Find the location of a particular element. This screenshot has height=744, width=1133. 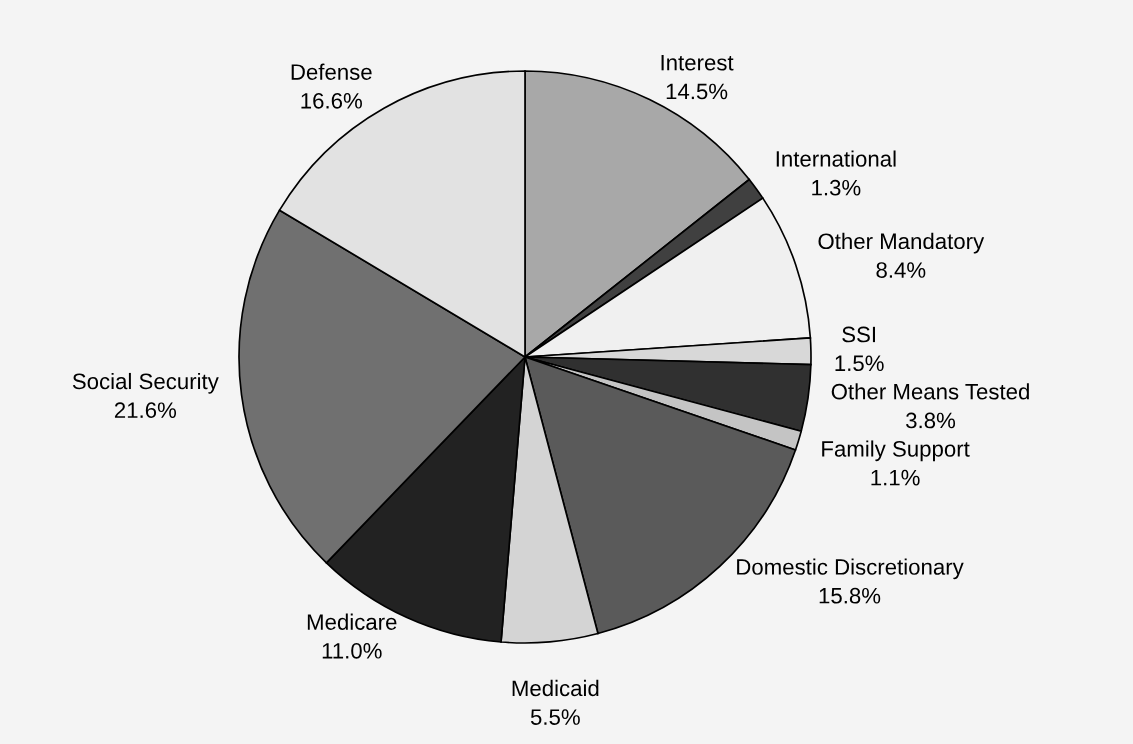

slice-label: Medicare is located at coordinates (352, 621).